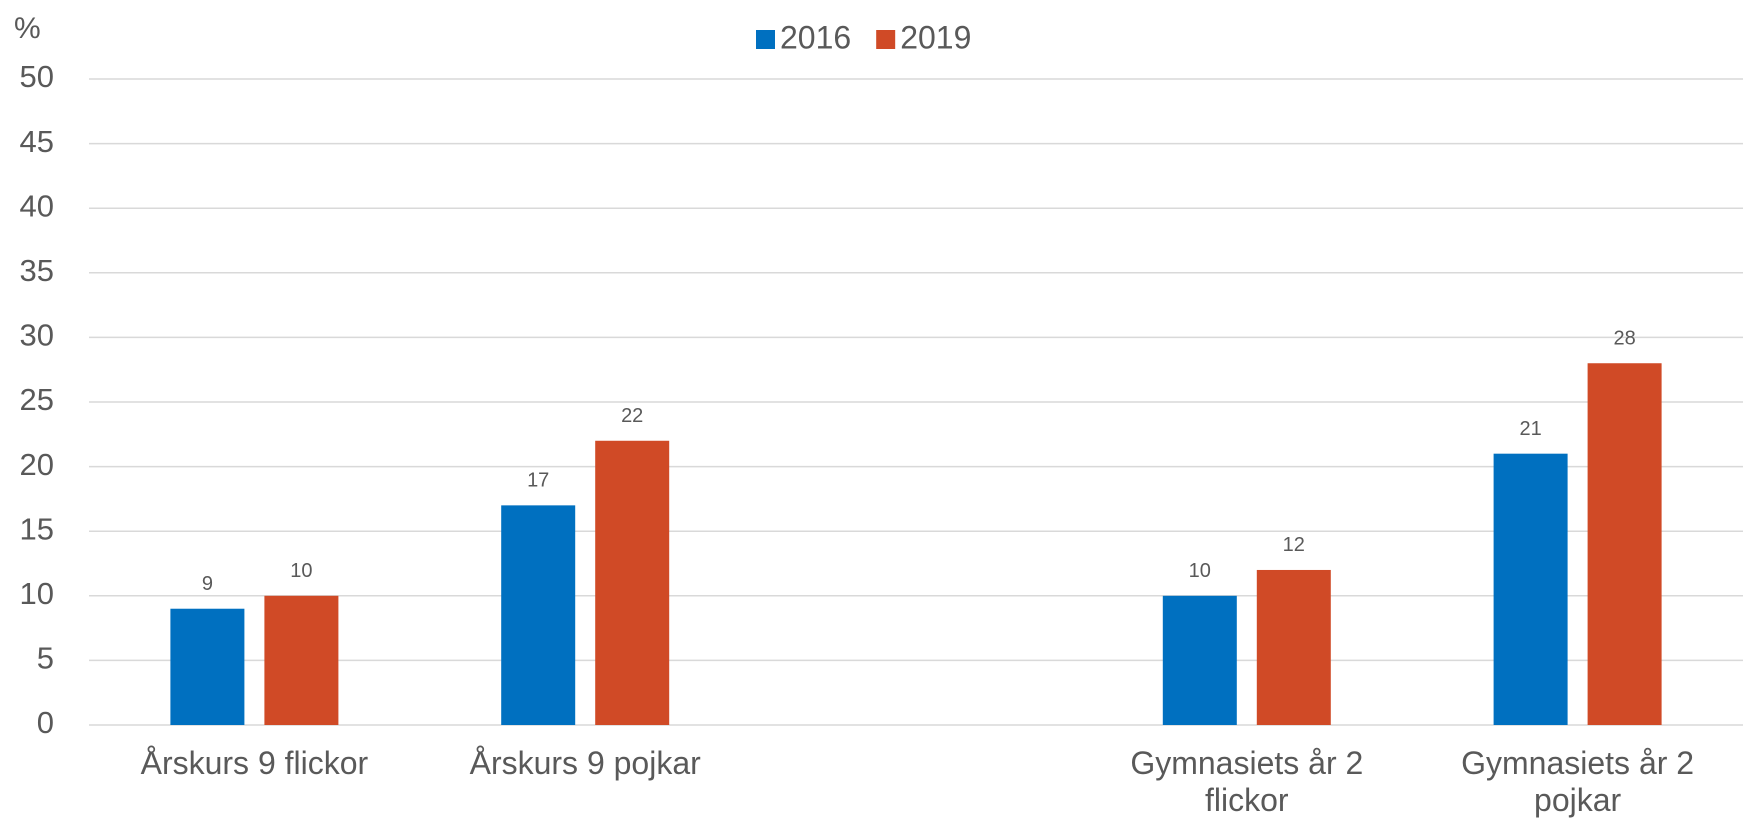  Describe the element at coordinates (207, 584) in the screenshot. I see `data-label: 9` at that location.